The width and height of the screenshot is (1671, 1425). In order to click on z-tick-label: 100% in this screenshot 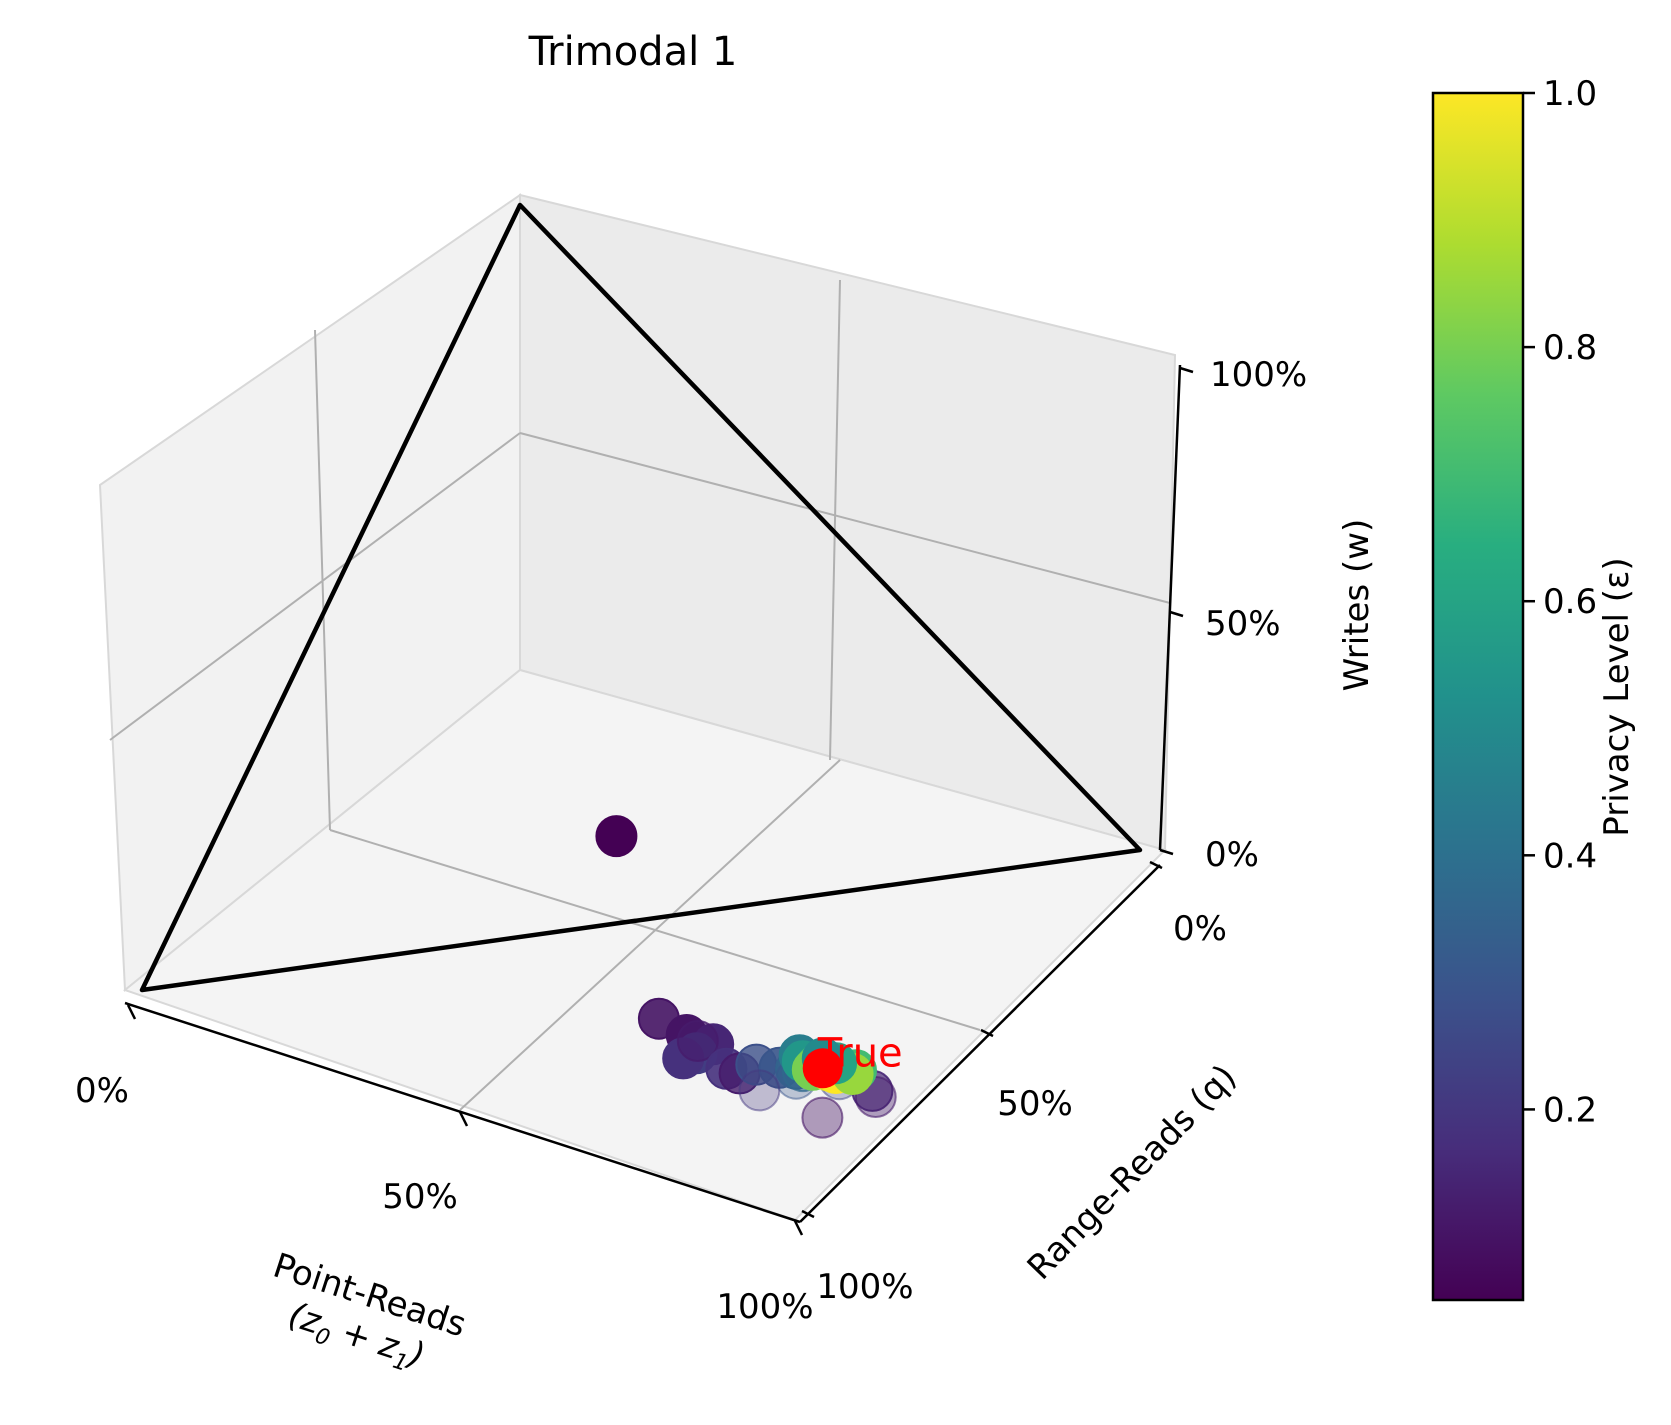, I will do `click(1258, 375)`.